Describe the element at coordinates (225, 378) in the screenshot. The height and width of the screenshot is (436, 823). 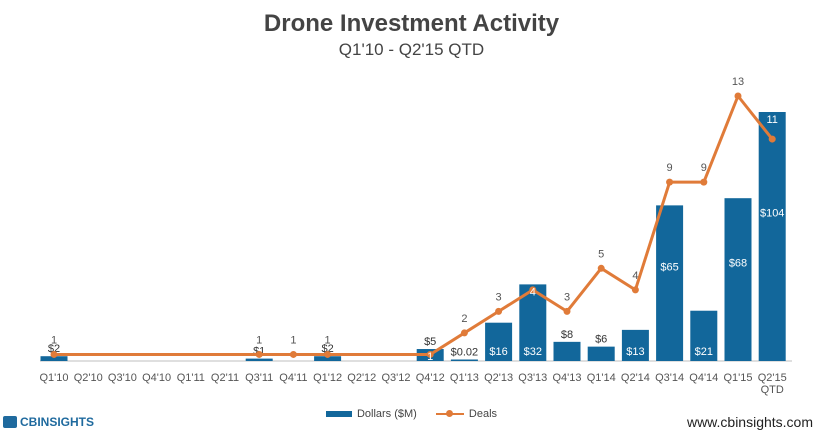
I see `x-tick-label: Q2'11` at that location.